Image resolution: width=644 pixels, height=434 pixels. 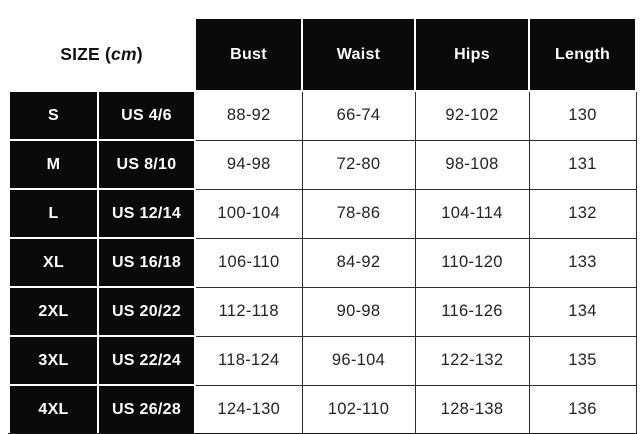 I want to click on waist-value-cell: 84-92, so click(x=358, y=262).